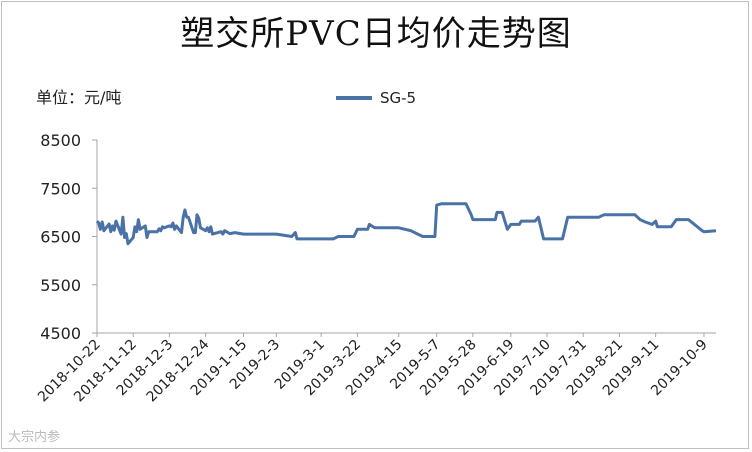 The height and width of the screenshot is (452, 752). I want to click on legend-label: SG-5, so click(398, 98).